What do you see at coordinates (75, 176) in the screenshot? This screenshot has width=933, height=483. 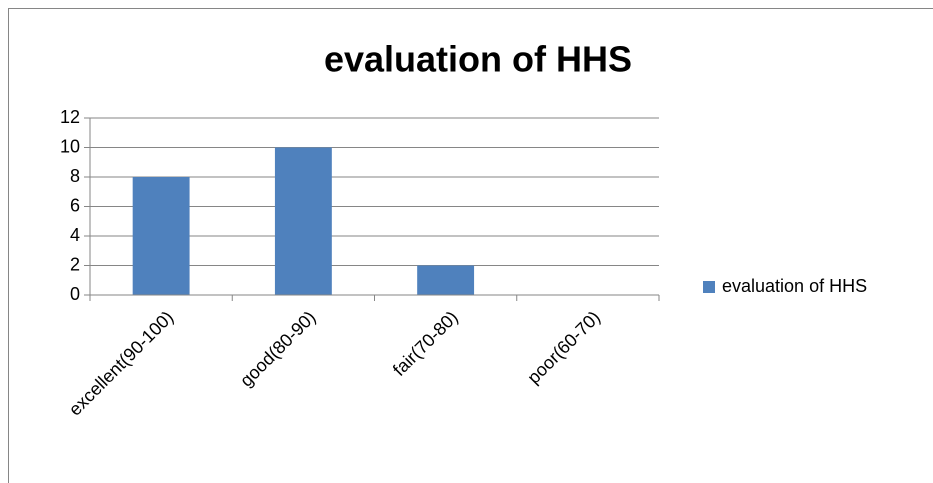 I see `y-tick-label: 8` at bounding box center [75, 176].